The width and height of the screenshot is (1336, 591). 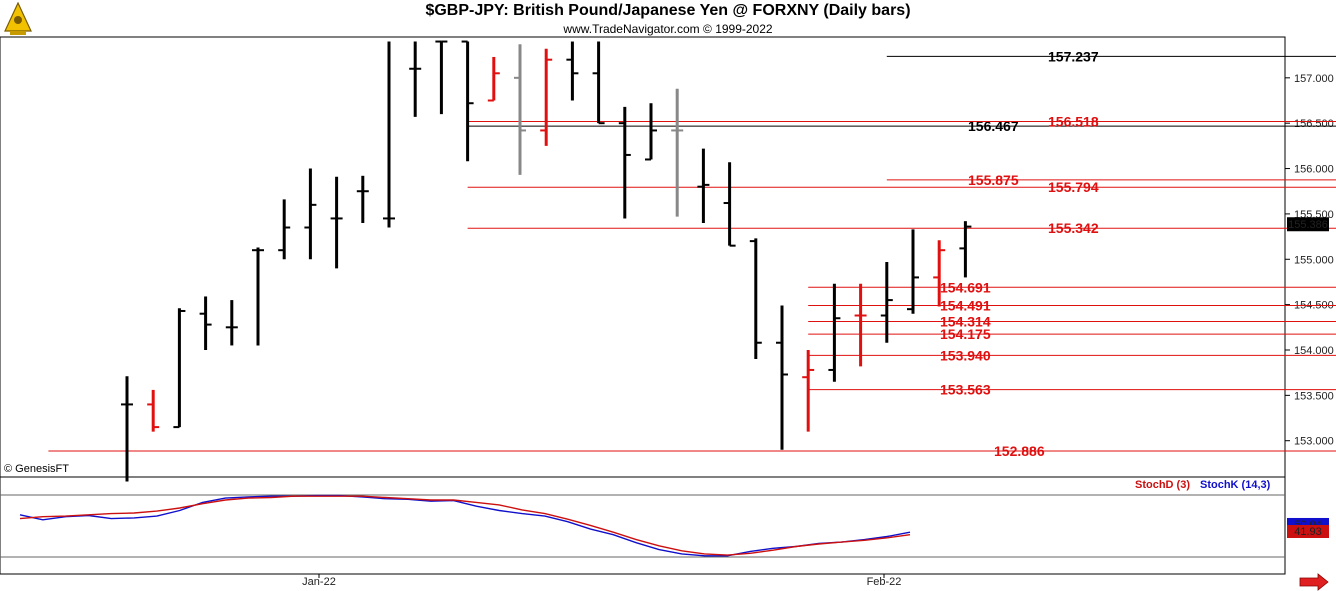 I want to click on y-tick-label: 156.500, so click(x=1314, y=124).